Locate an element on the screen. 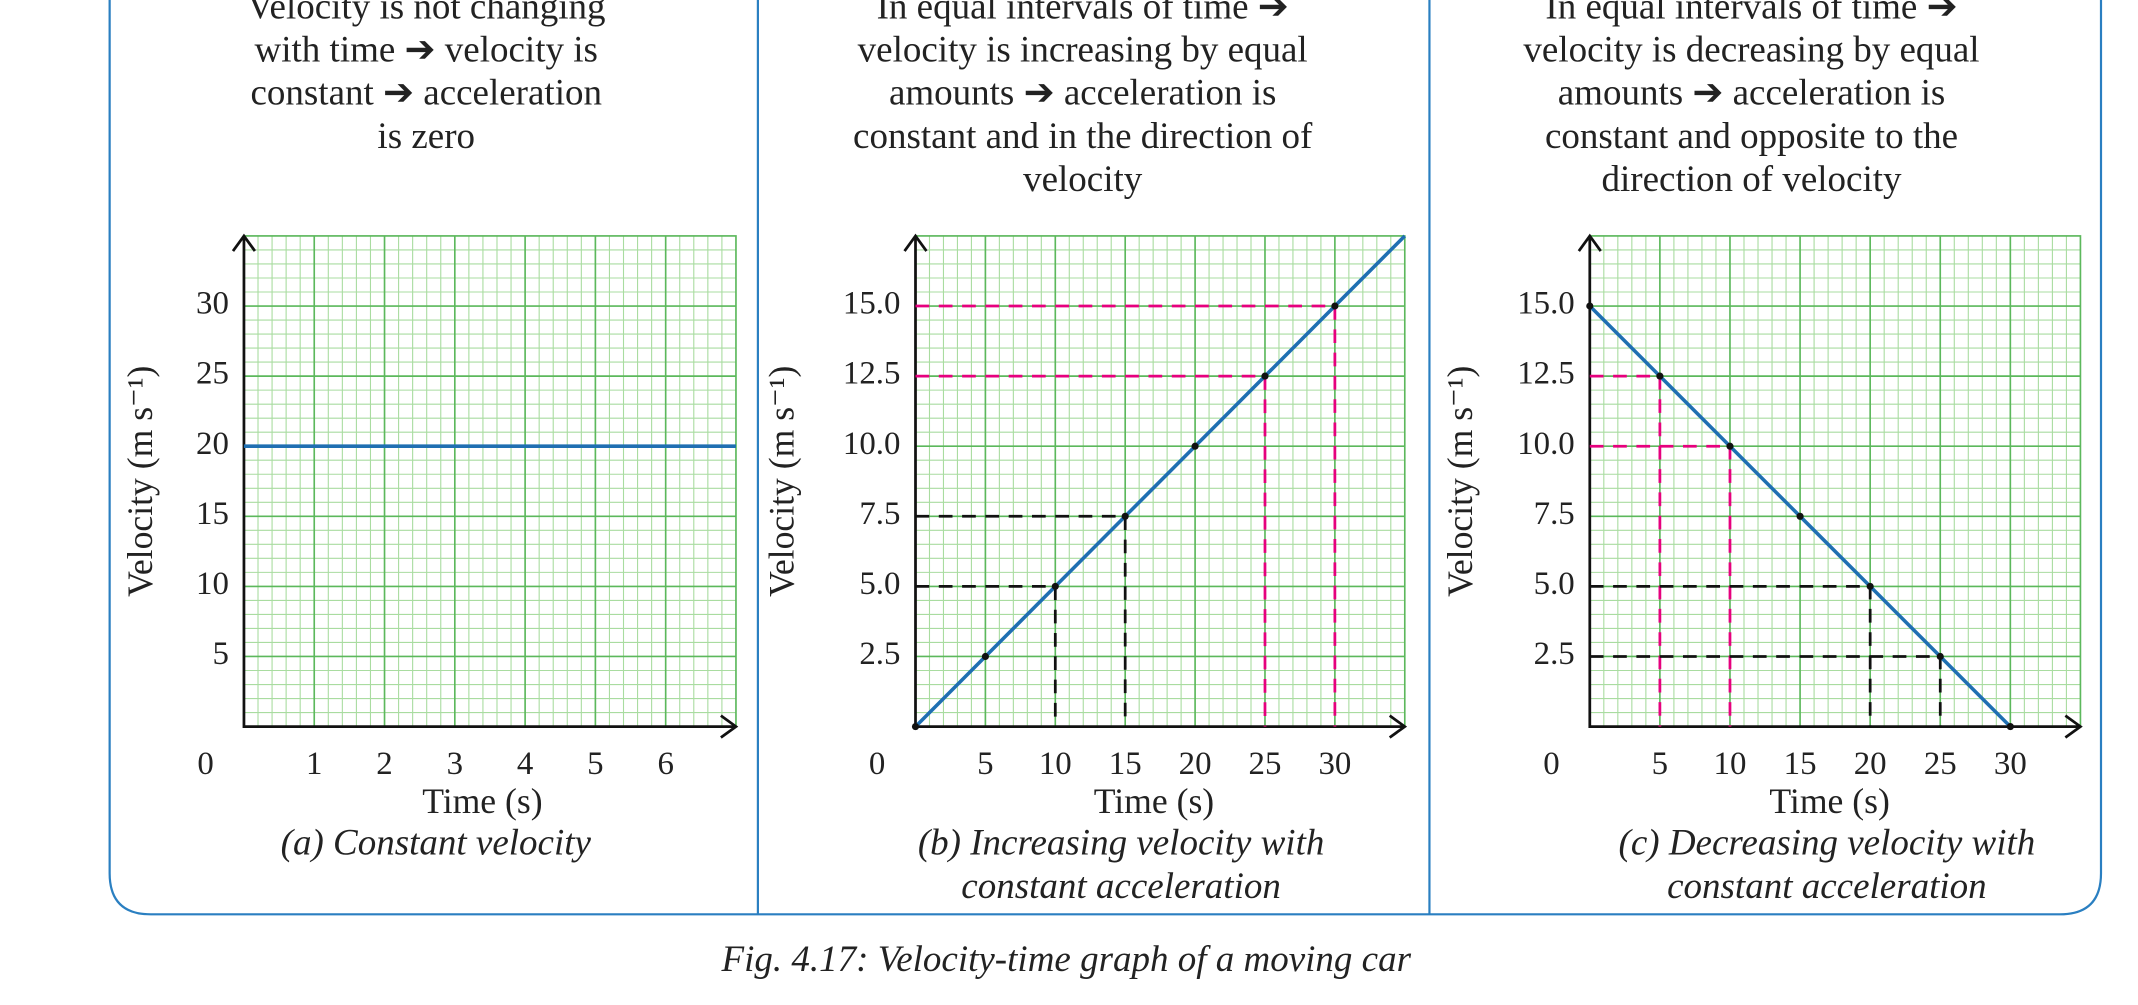 This screenshot has width=2138, height=1005. y-tick-label: 15 is located at coordinates (212, 514).